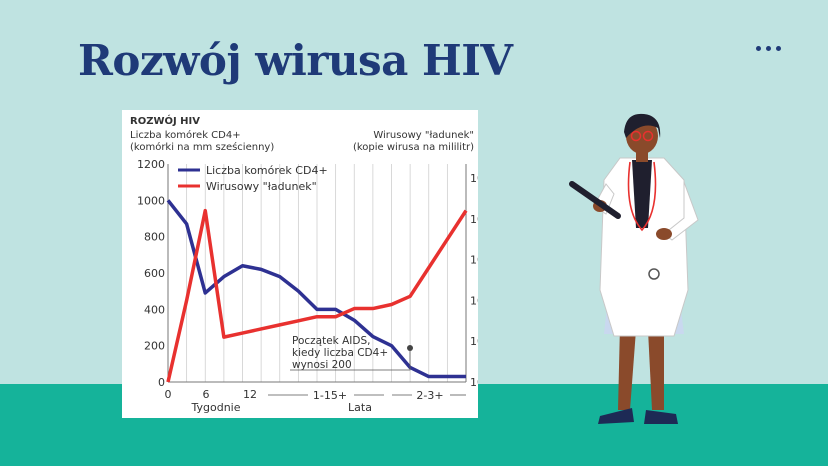 This screenshot has width=828, height=466. I want to click on left-axis-label-line2: (komórki na mm sześcienny), so click(202, 147).